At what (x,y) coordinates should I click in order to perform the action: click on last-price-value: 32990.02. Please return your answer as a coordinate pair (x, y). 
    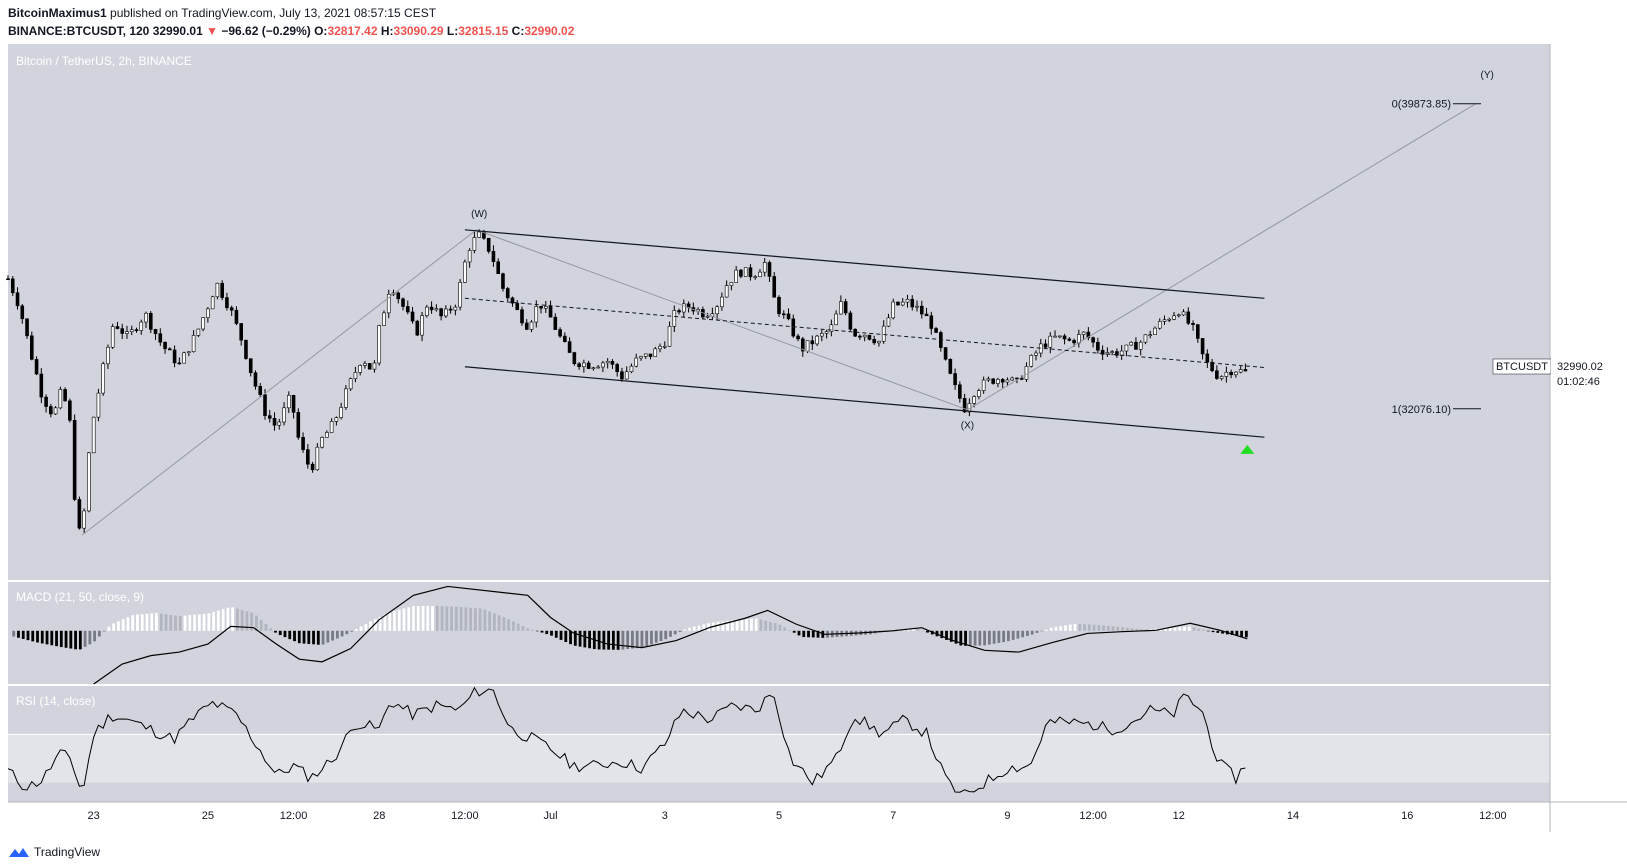
    Looking at the image, I should click on (1580, 367).